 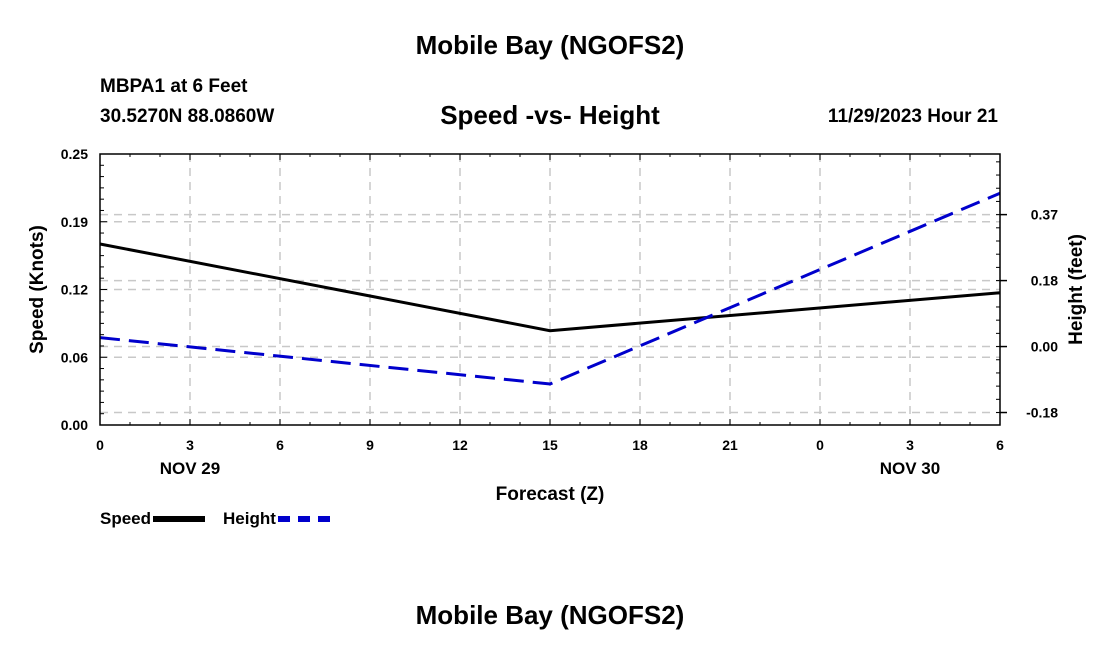 What do you see at coordinates (550, 445) in the screenshot?
I see `x-tick-label: 15` at bounding box center [550, 445].